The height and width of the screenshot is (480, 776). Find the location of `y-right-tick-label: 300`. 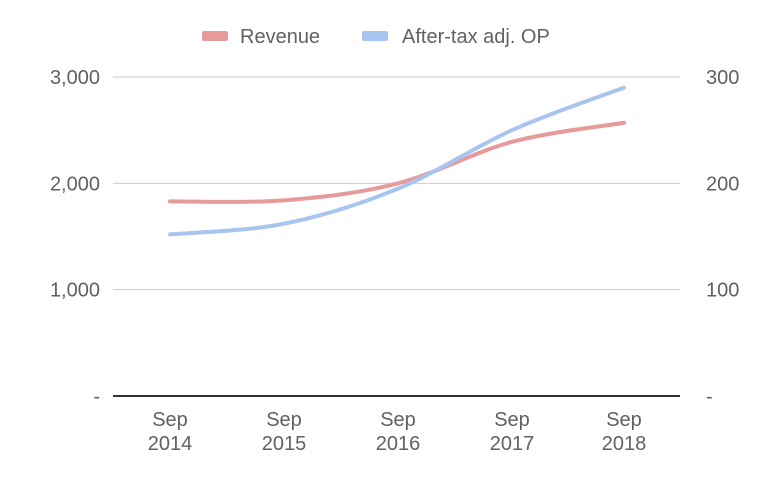

y-right-tick-label: 300 is located at coordinates (722, 78).